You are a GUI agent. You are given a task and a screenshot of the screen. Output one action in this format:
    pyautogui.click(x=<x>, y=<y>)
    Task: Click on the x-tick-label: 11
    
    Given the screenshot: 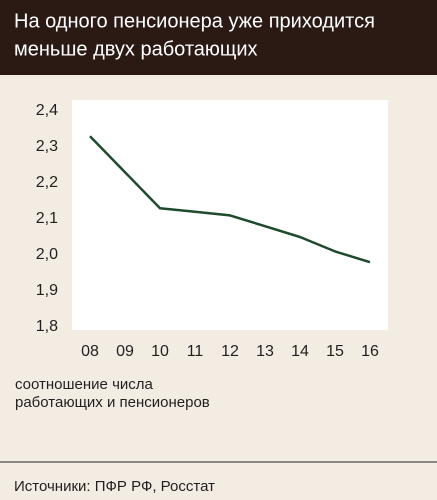 What is the action you would take?
    pyautogui.click(x=195, y=351)
    